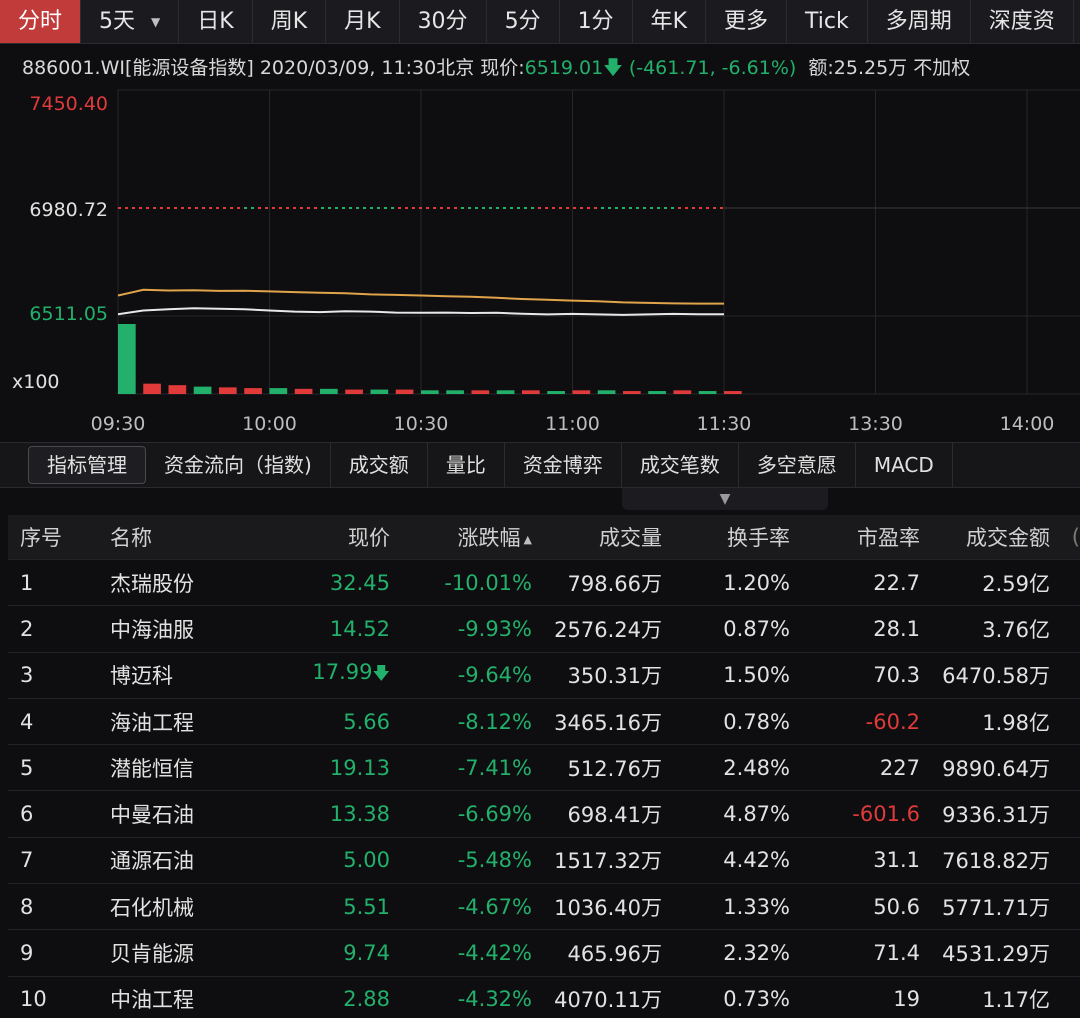 Image resolution: width=1080 pixels, height=1018 pixels. Describe the element at coordinates (544, 720) in the screenshot. I see `table-row: 4 海油工程 5.66 -8.12% 3465.16万 0.78% -60.2 1.98亿` at that location.